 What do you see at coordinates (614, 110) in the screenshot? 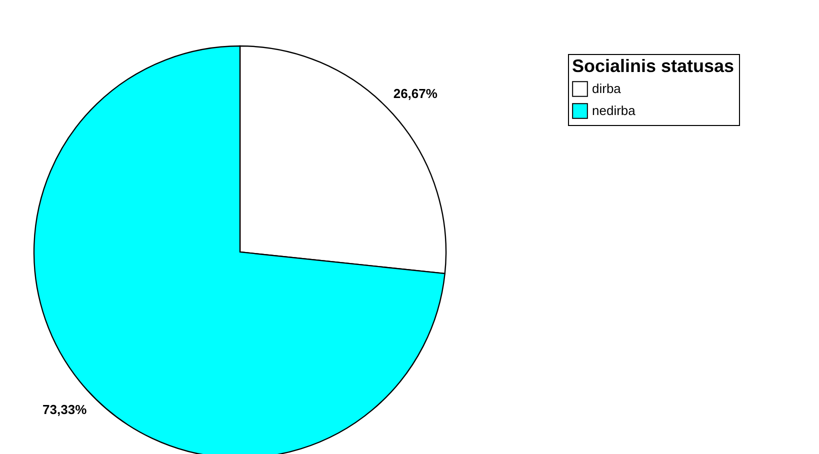
I see `legend-label: nedirba` at bounding box center [614, 110].